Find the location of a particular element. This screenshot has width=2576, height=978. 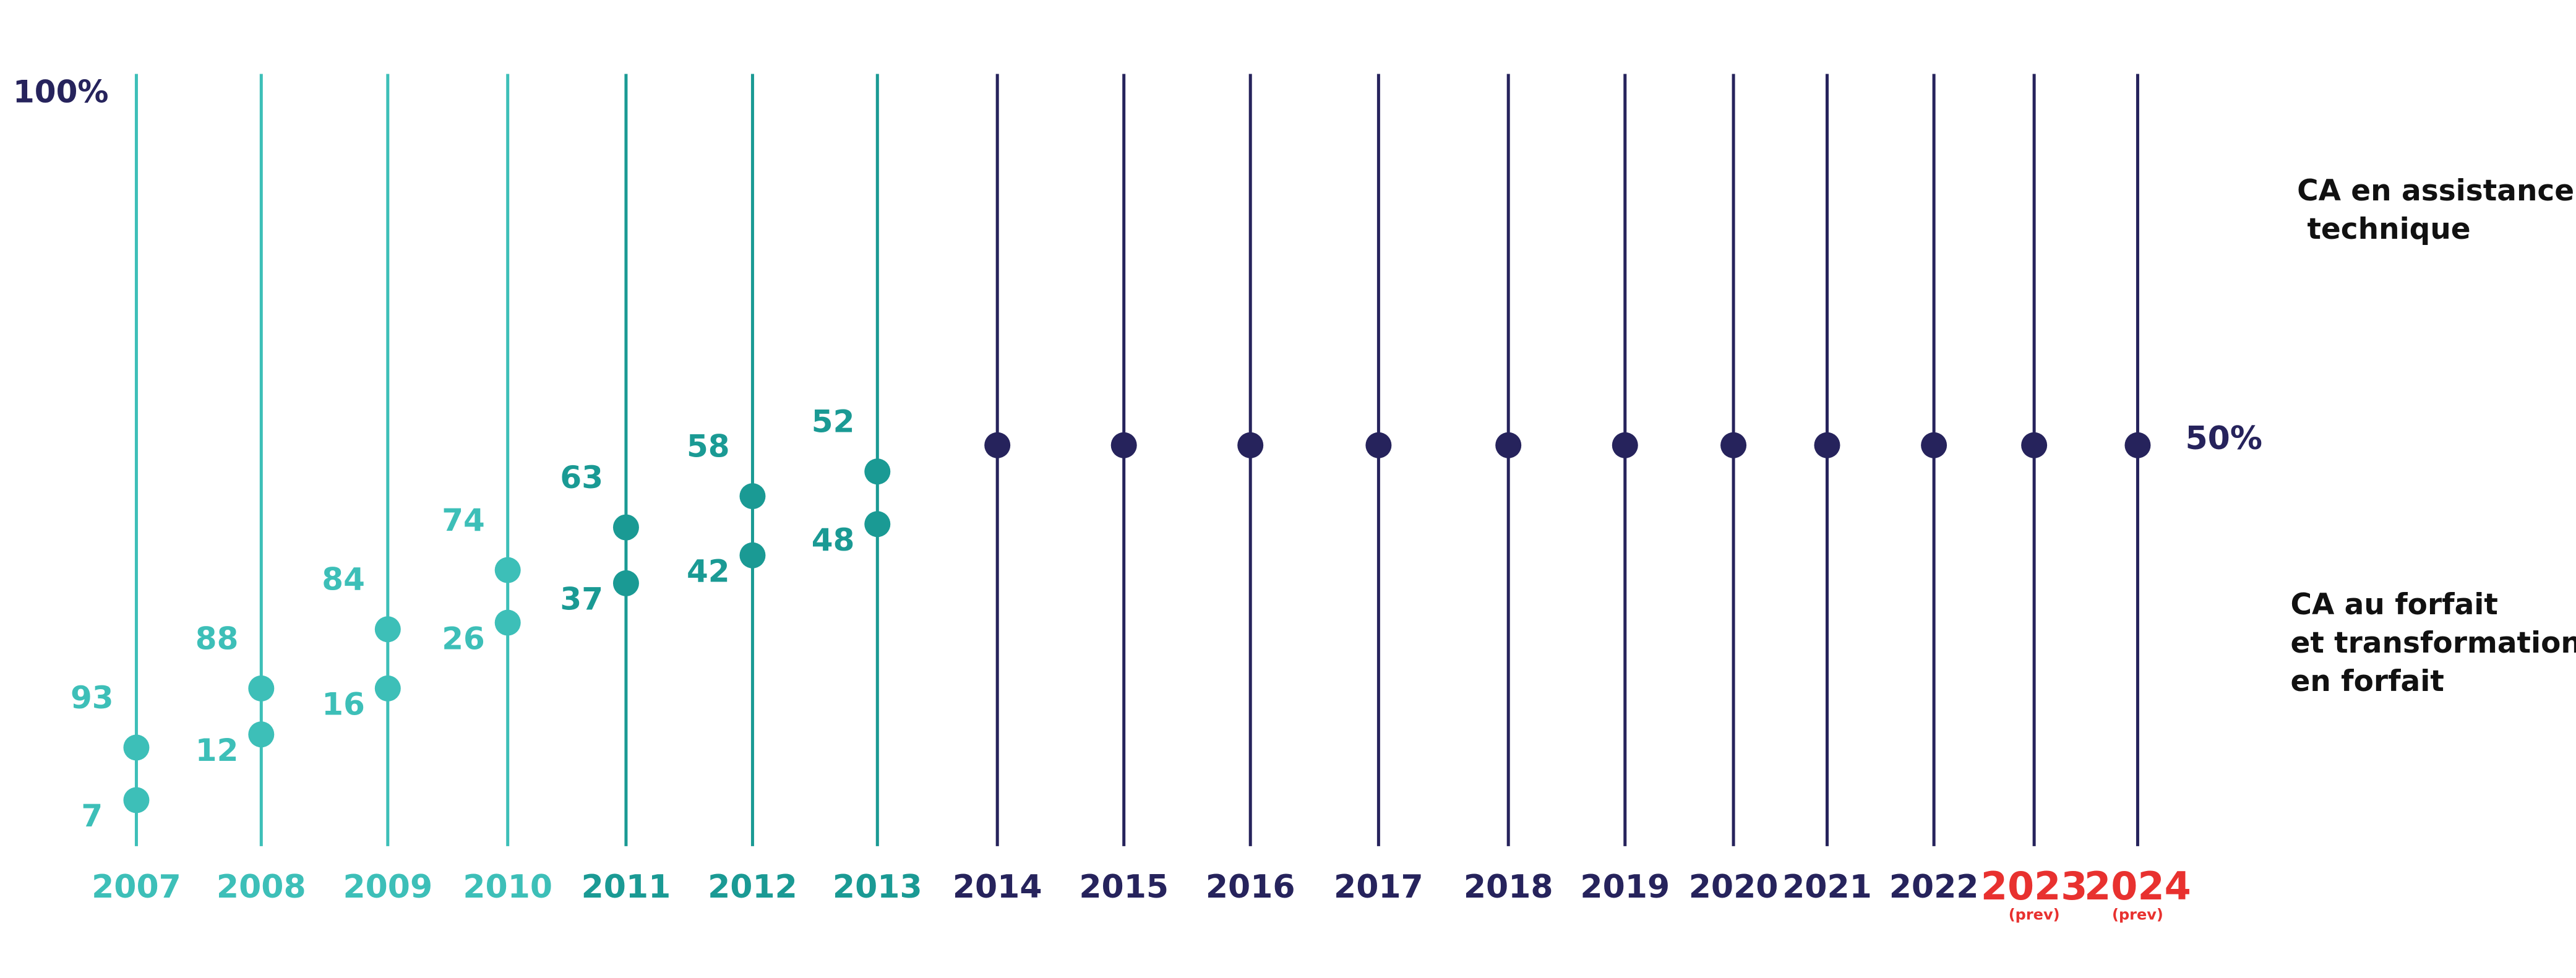

x-tick-label: 2013 is located at coordinates (878, 887).